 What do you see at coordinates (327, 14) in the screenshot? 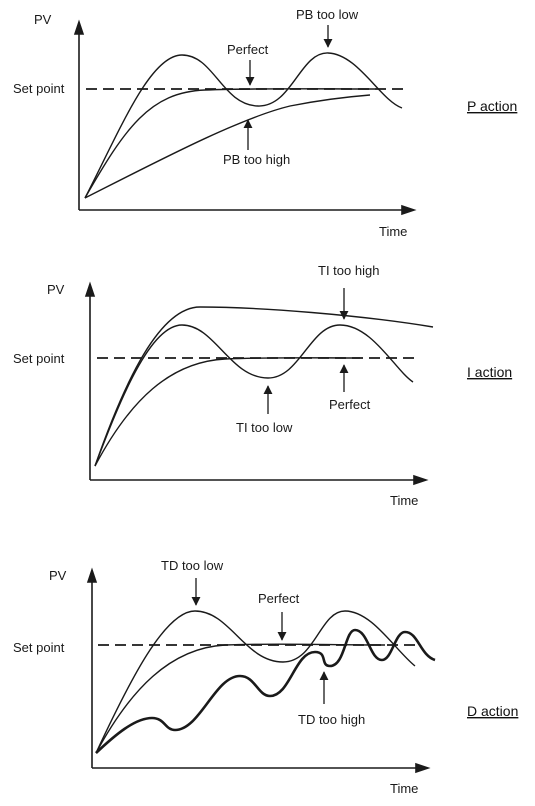
I see `label-pb-too-low: PB too low` at bounding box center [327, 14].